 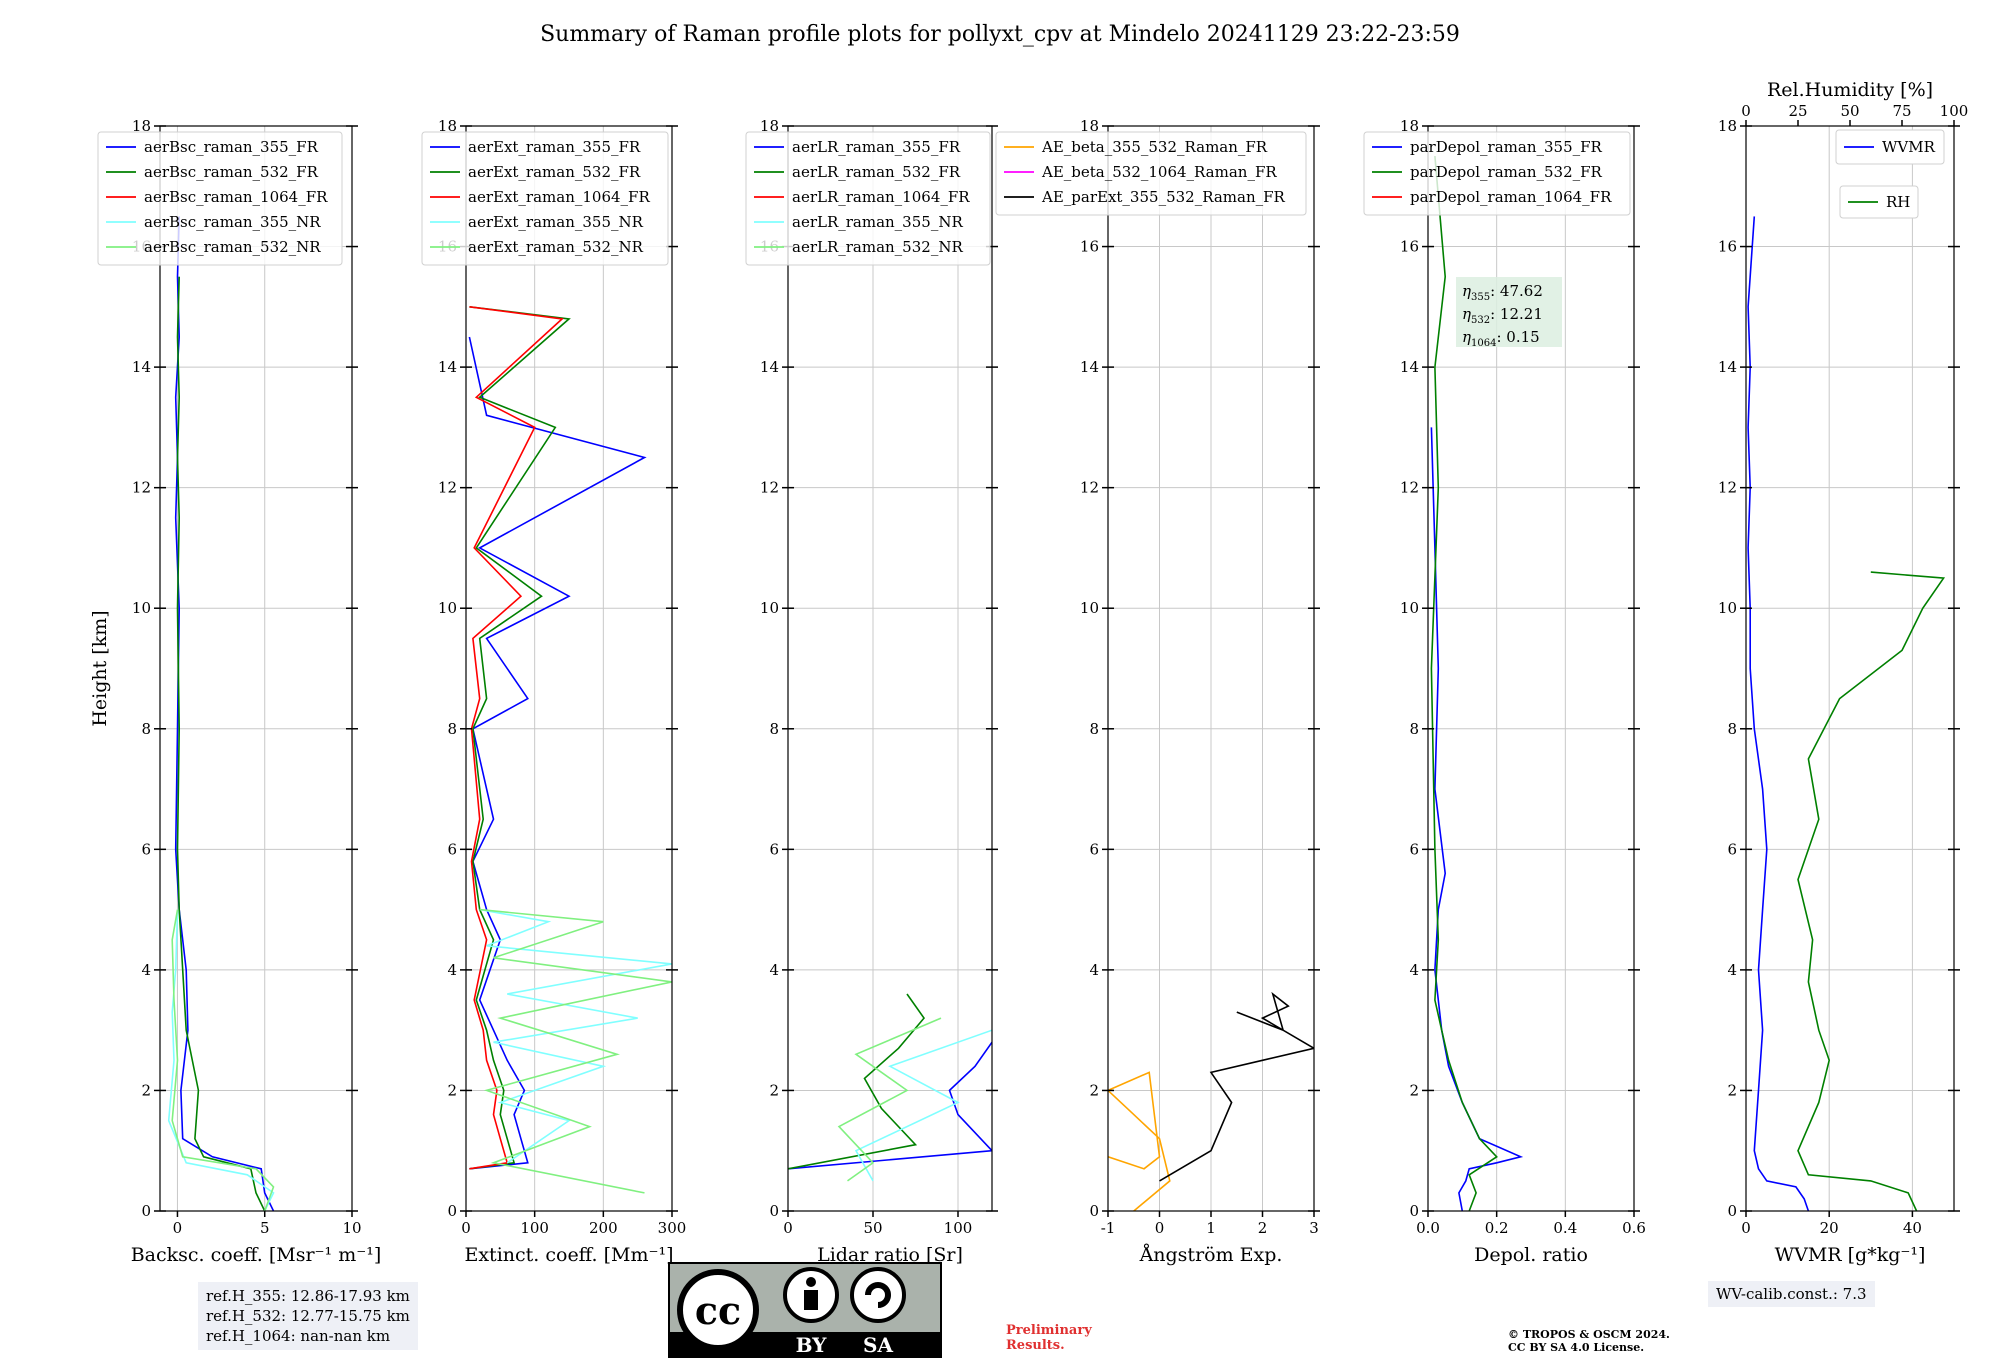 What do you see at coordinates (568, 1255) in the screenshot?
I see `x-axis-label: Extinct. coeff. [Mm⁻¹]` at bounding box center [568, 1255].